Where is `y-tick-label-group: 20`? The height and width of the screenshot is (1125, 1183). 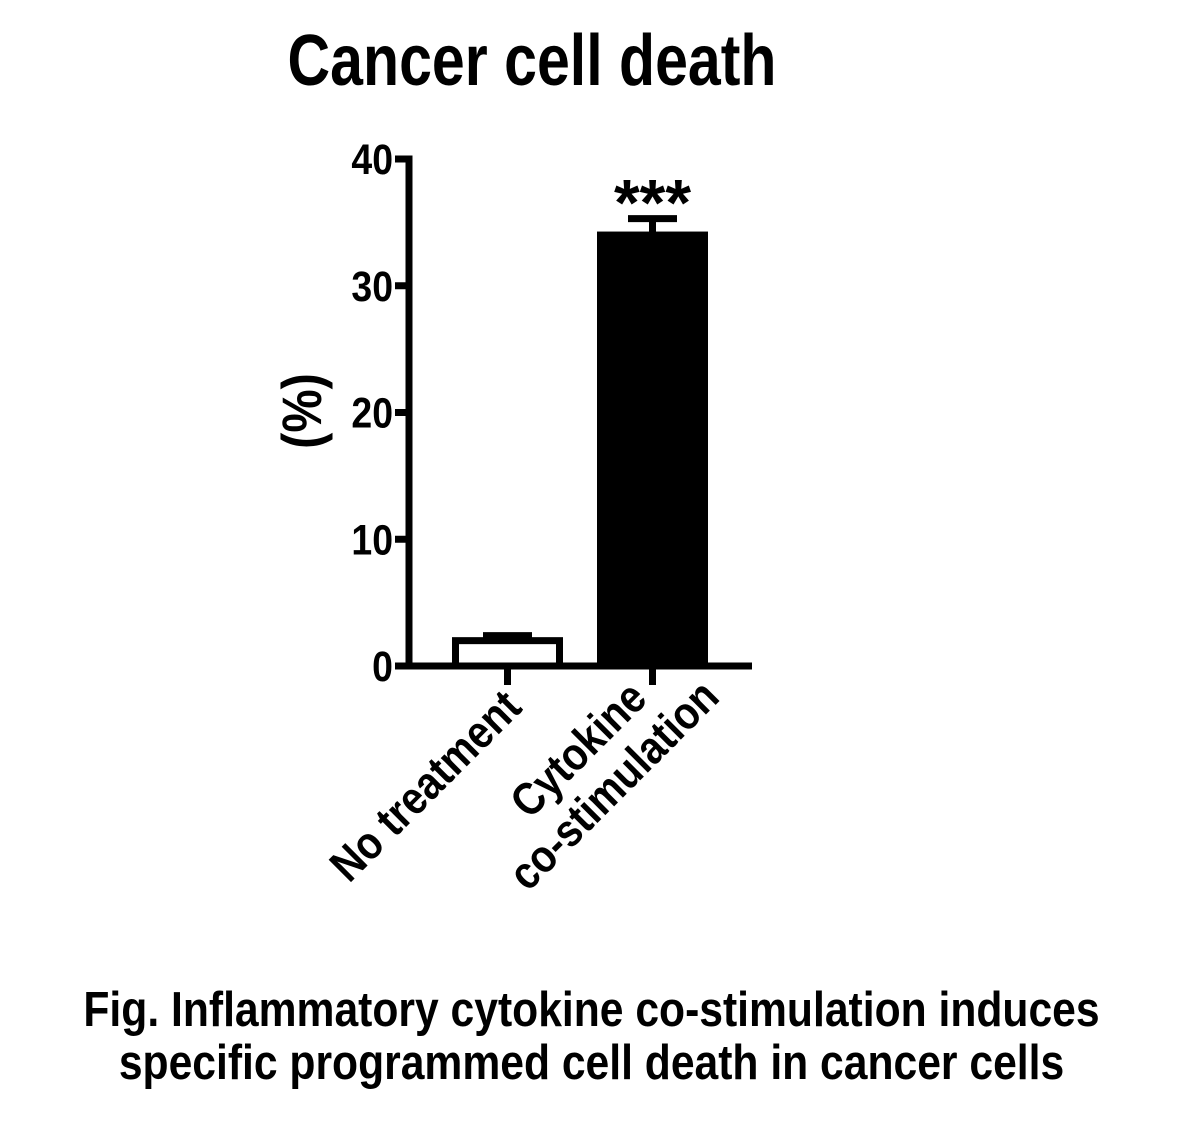
y-tick-label-group: 20 is located at coordinates (372, 413).